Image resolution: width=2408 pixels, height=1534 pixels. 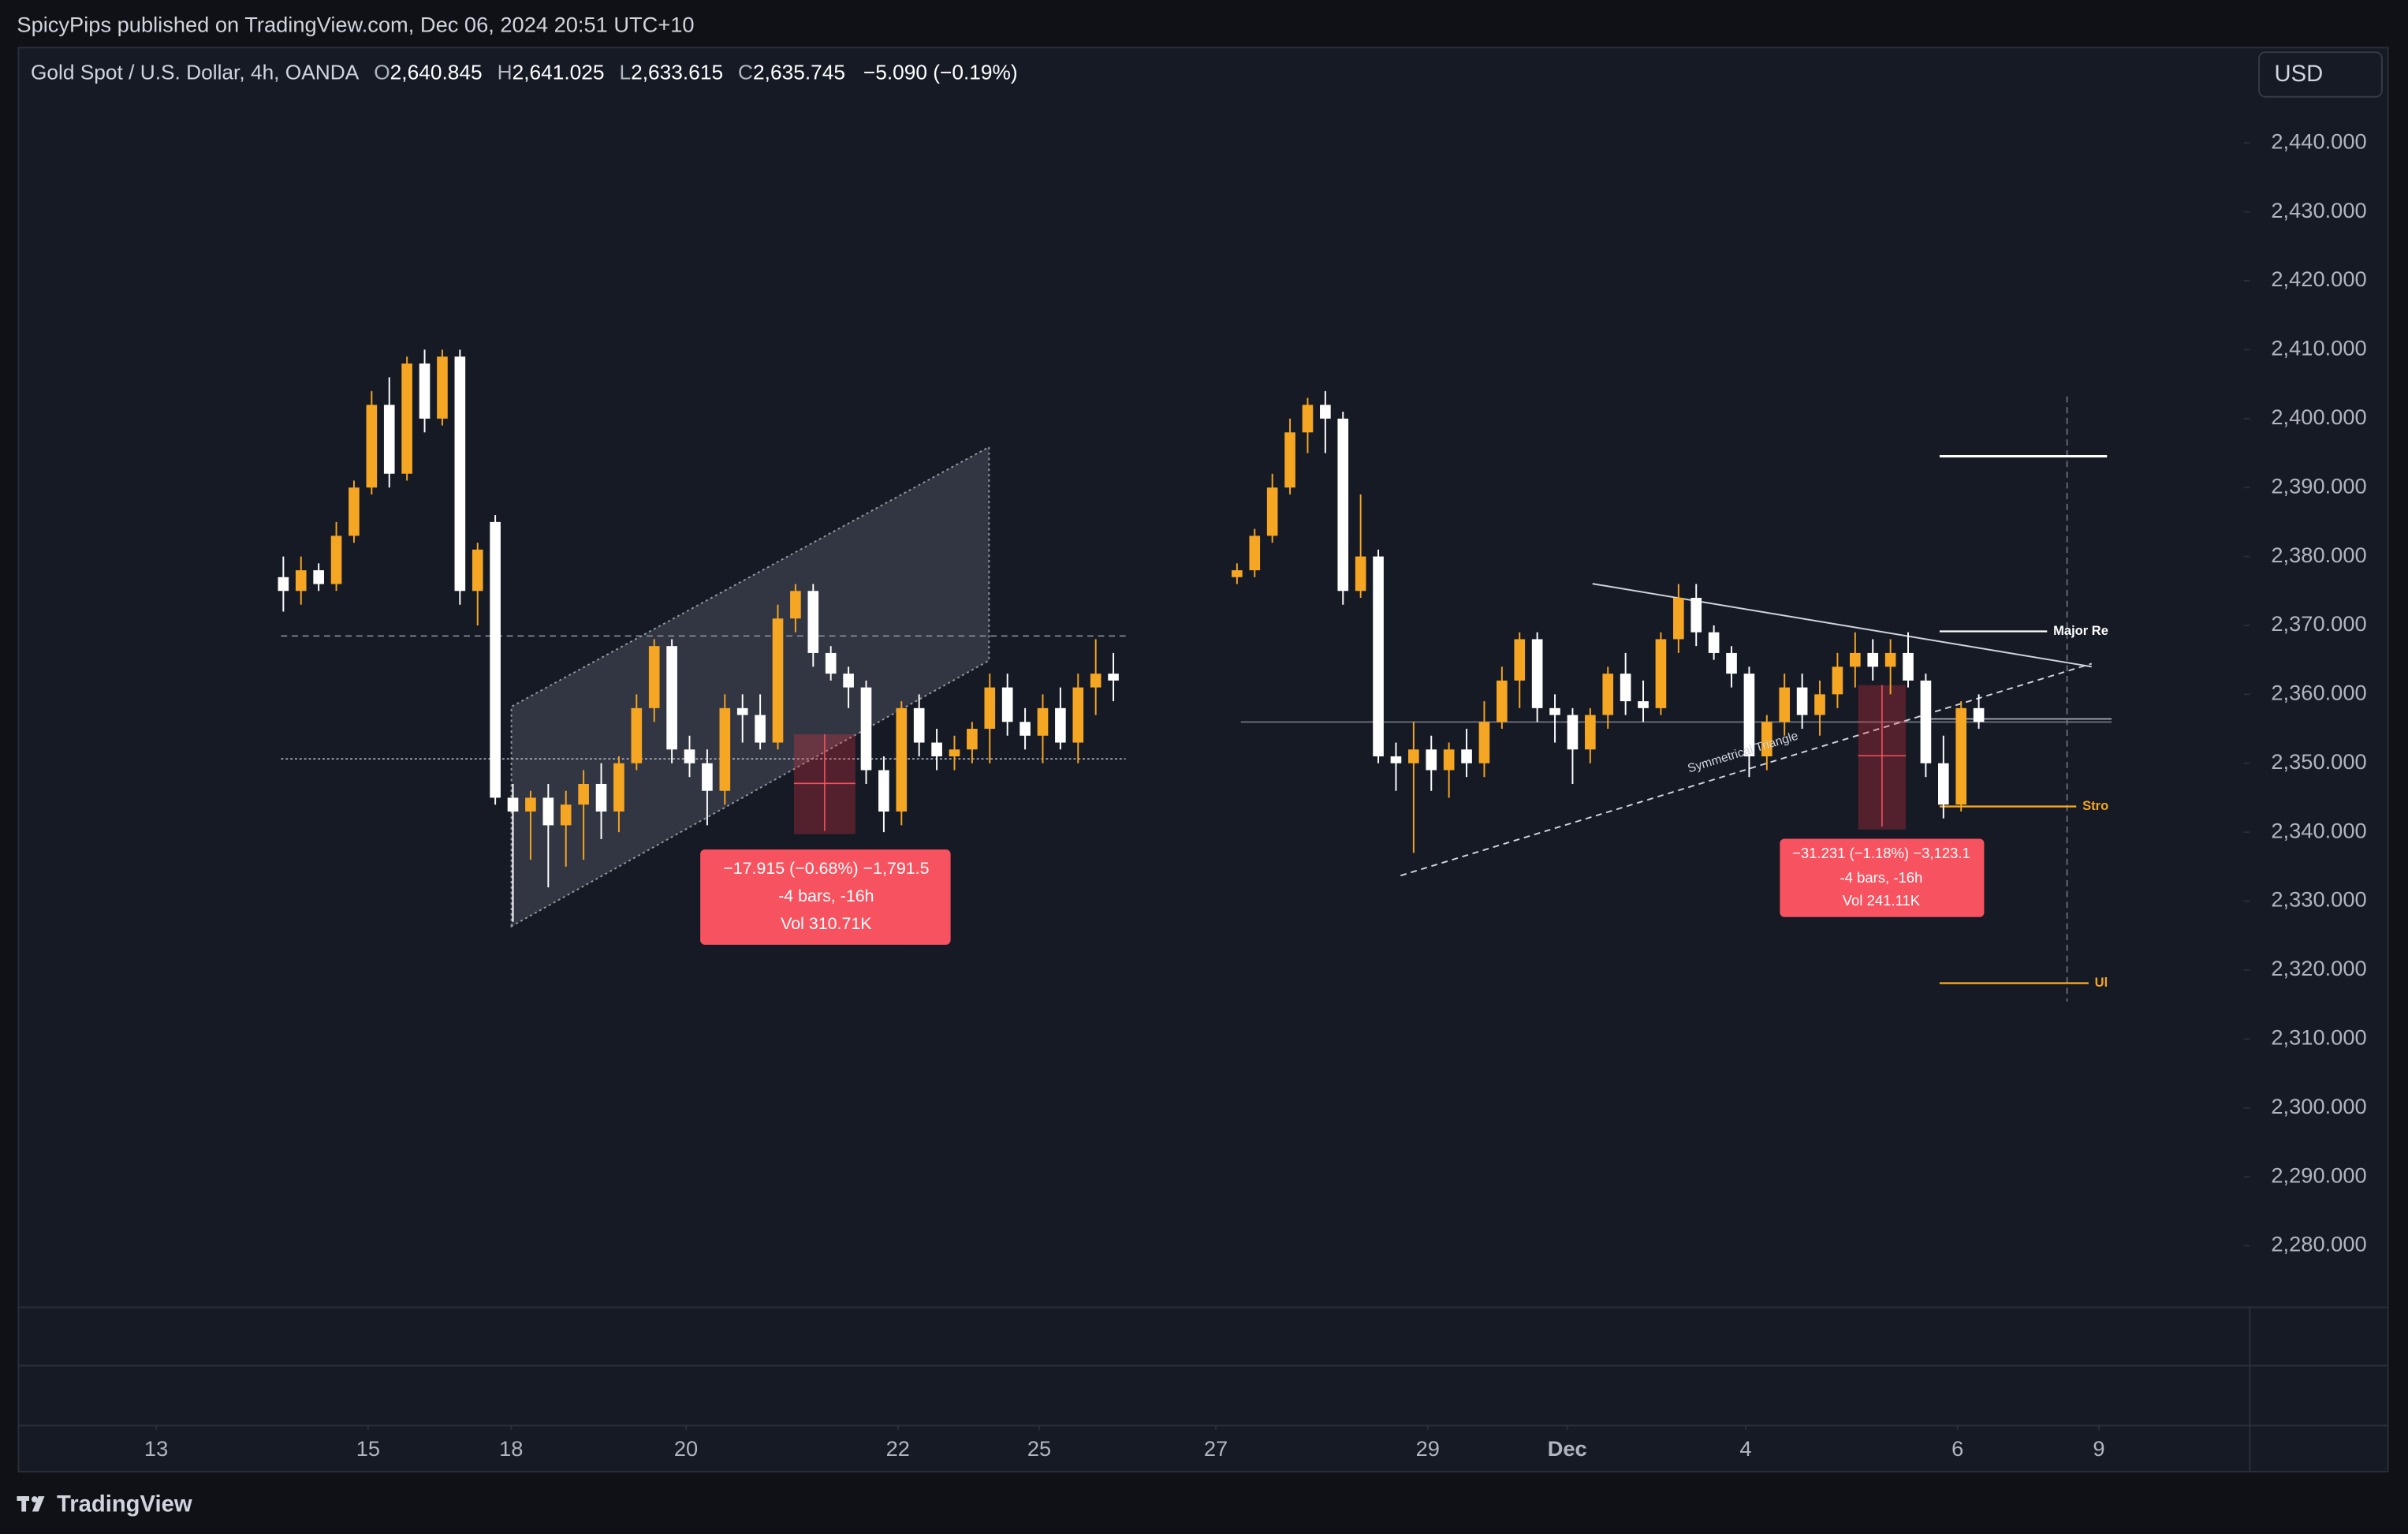 What do you see at coordinates (941, 72) in the screenshot?
I see `legend-change: −5.090 (−0.19%)` at bounding box center [941, 72].